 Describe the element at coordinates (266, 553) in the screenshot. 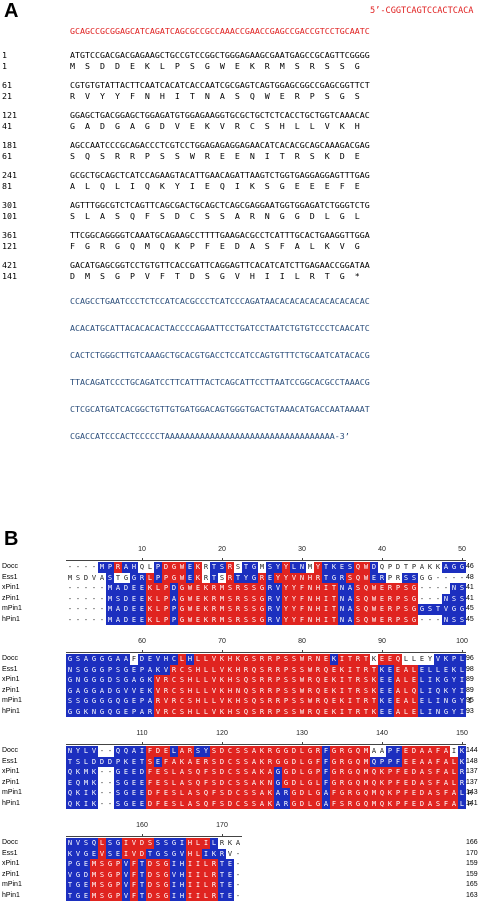

I see `position-ruler: 10 20 30 40 50` at that location.